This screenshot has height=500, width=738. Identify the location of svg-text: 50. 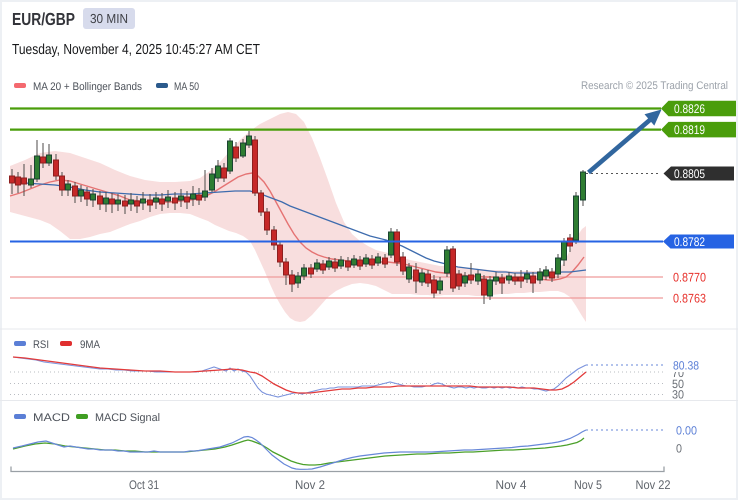
(678, 384).